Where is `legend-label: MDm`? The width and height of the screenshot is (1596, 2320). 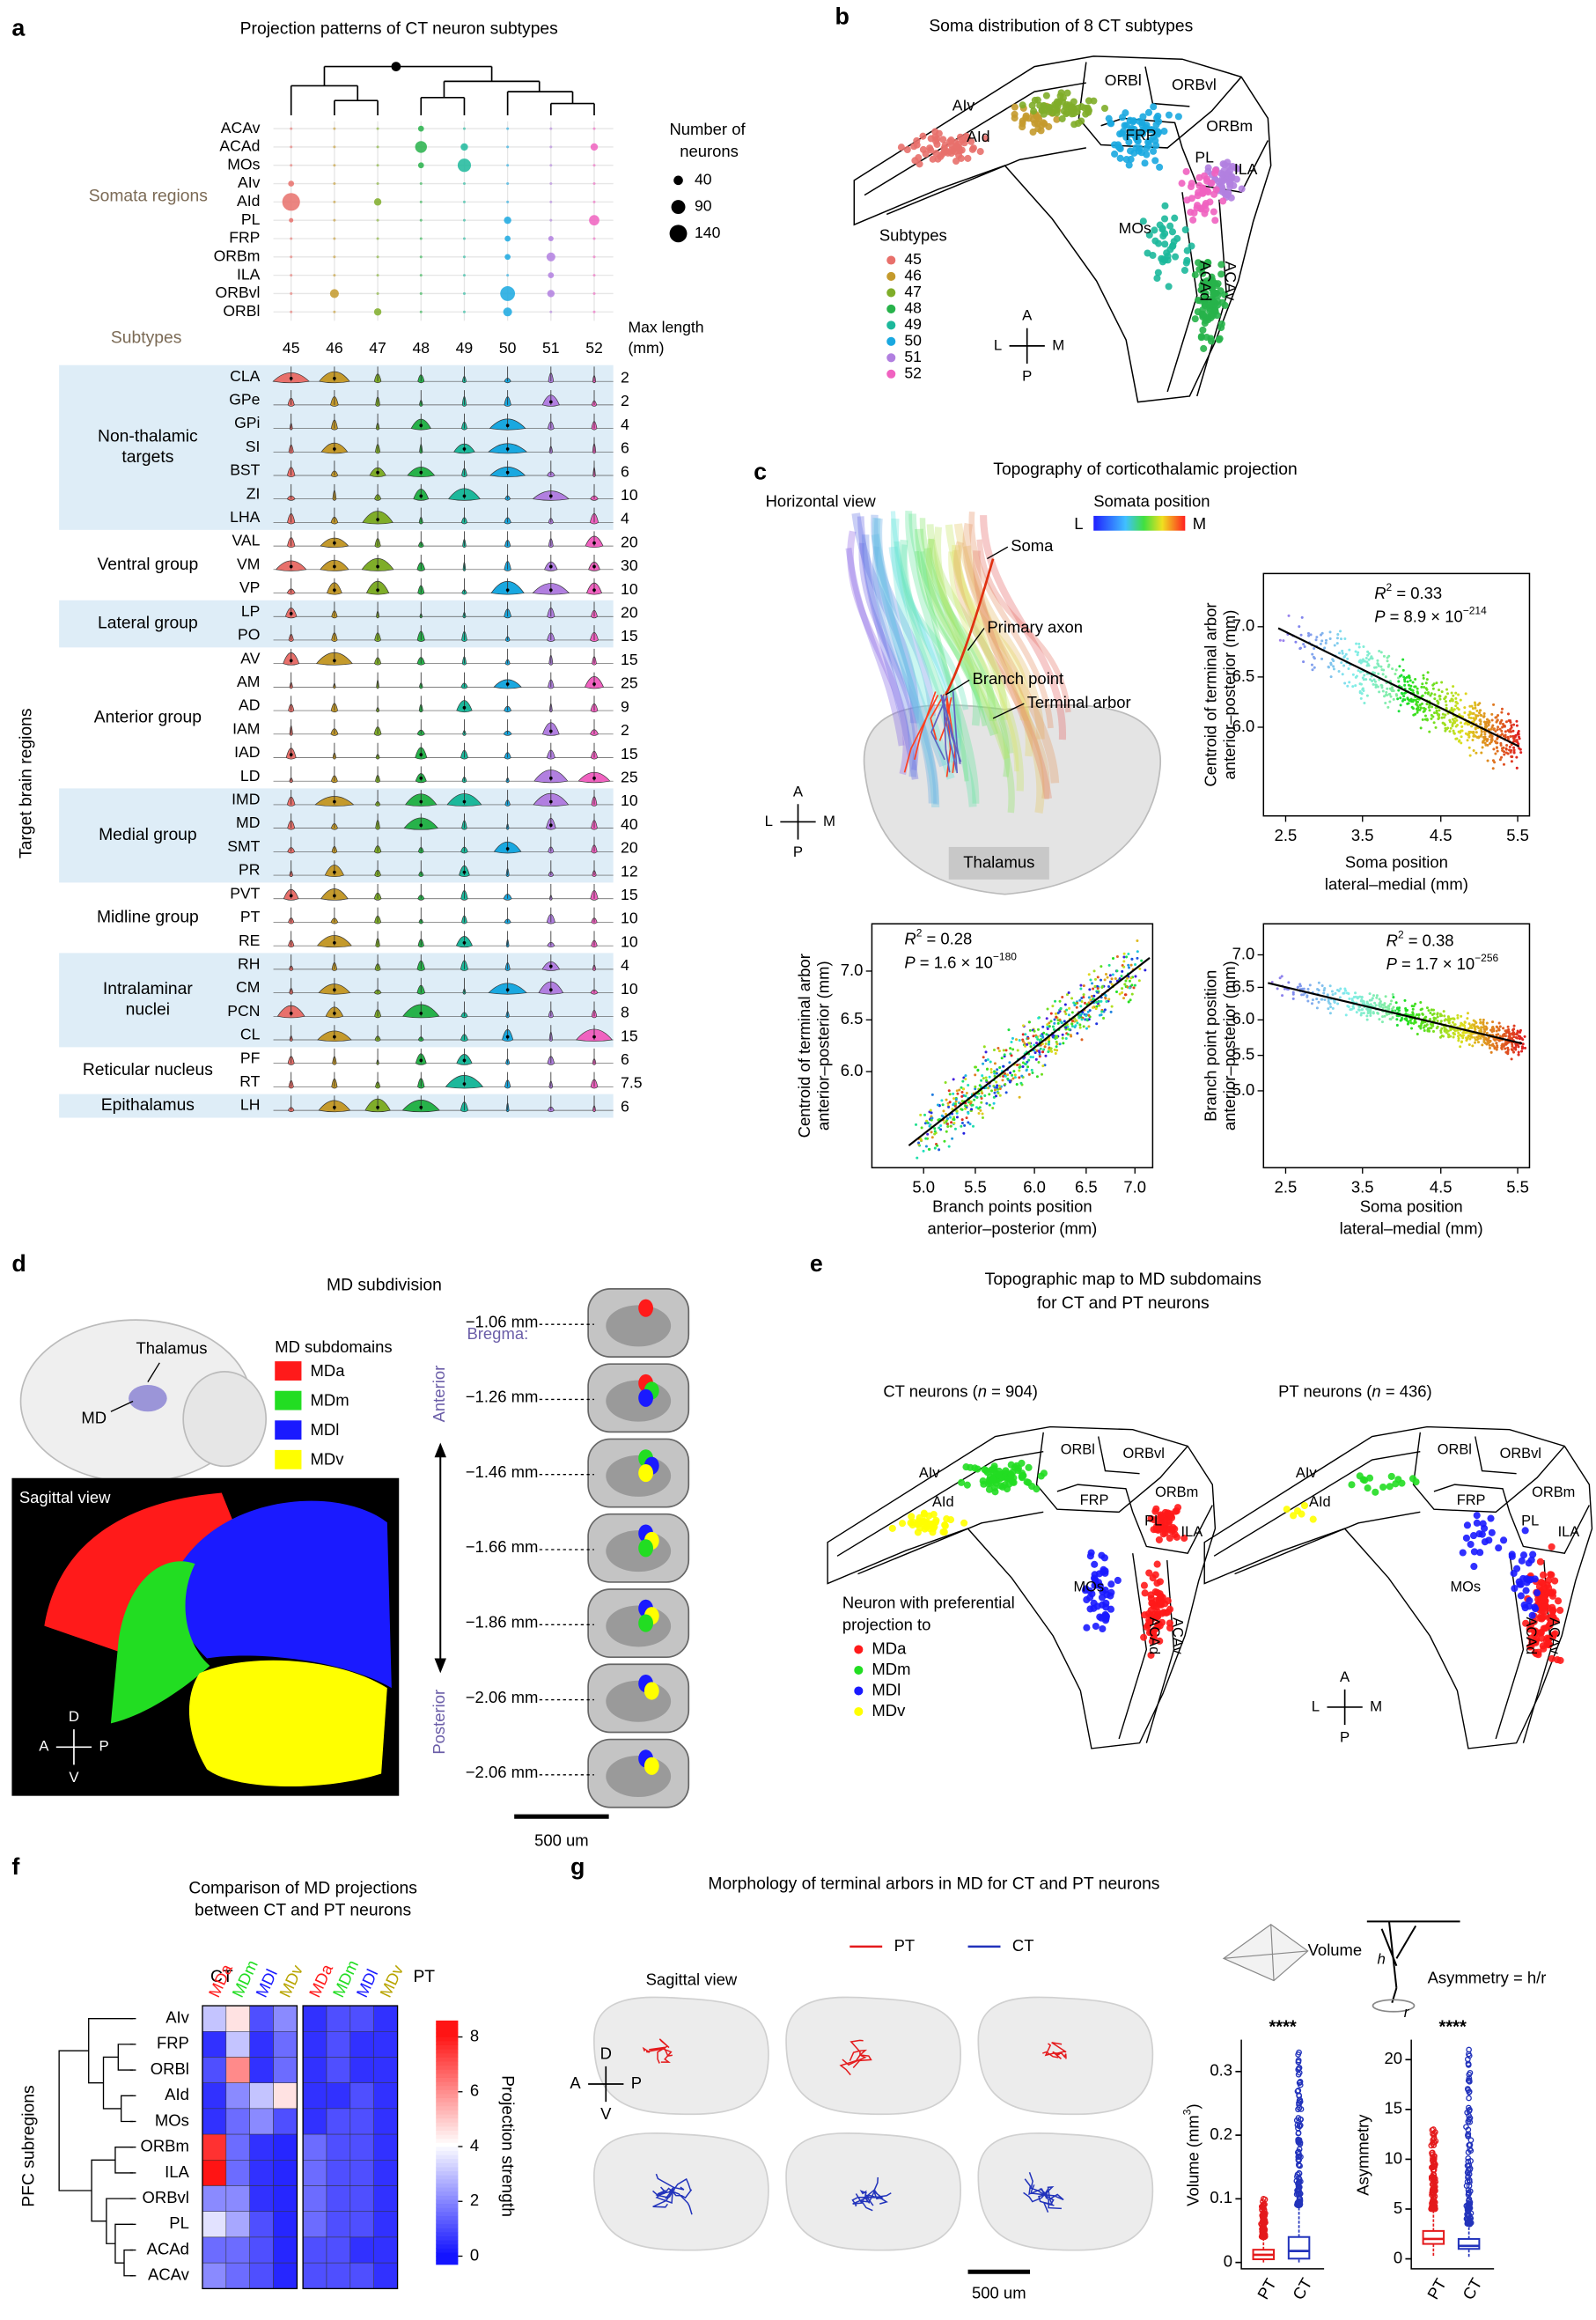
legend-label: MDm is located at coordinates (330, 1399).